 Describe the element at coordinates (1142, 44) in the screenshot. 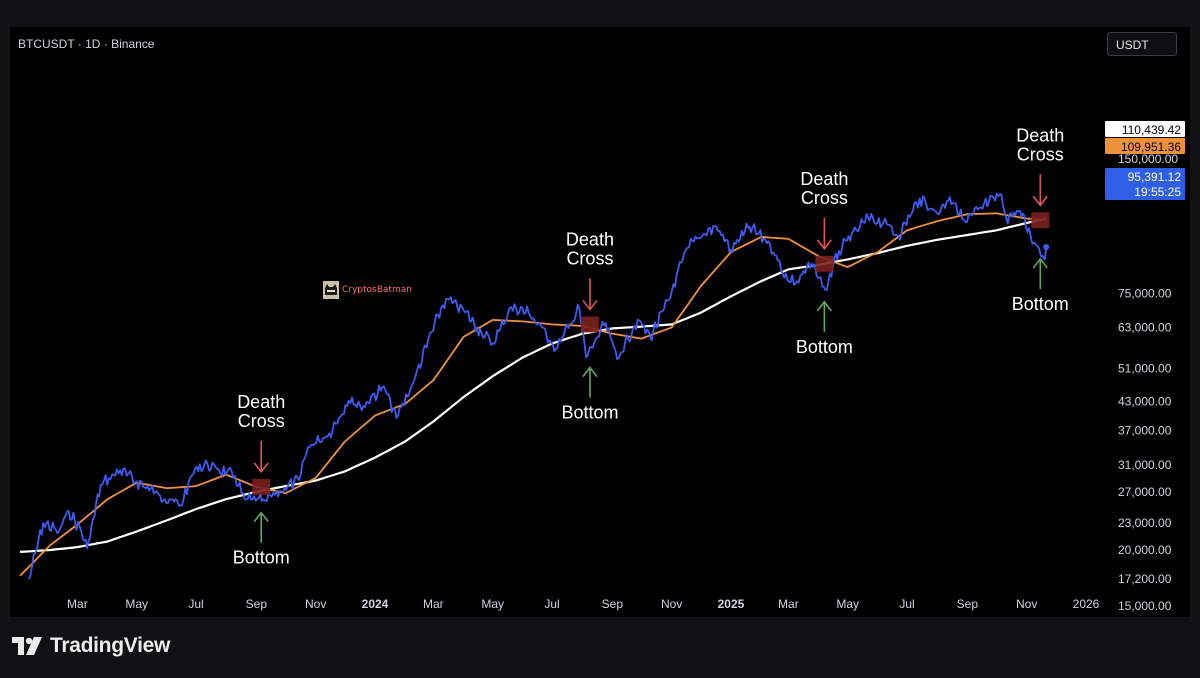

I see `currency-selector: USDT` at that location.